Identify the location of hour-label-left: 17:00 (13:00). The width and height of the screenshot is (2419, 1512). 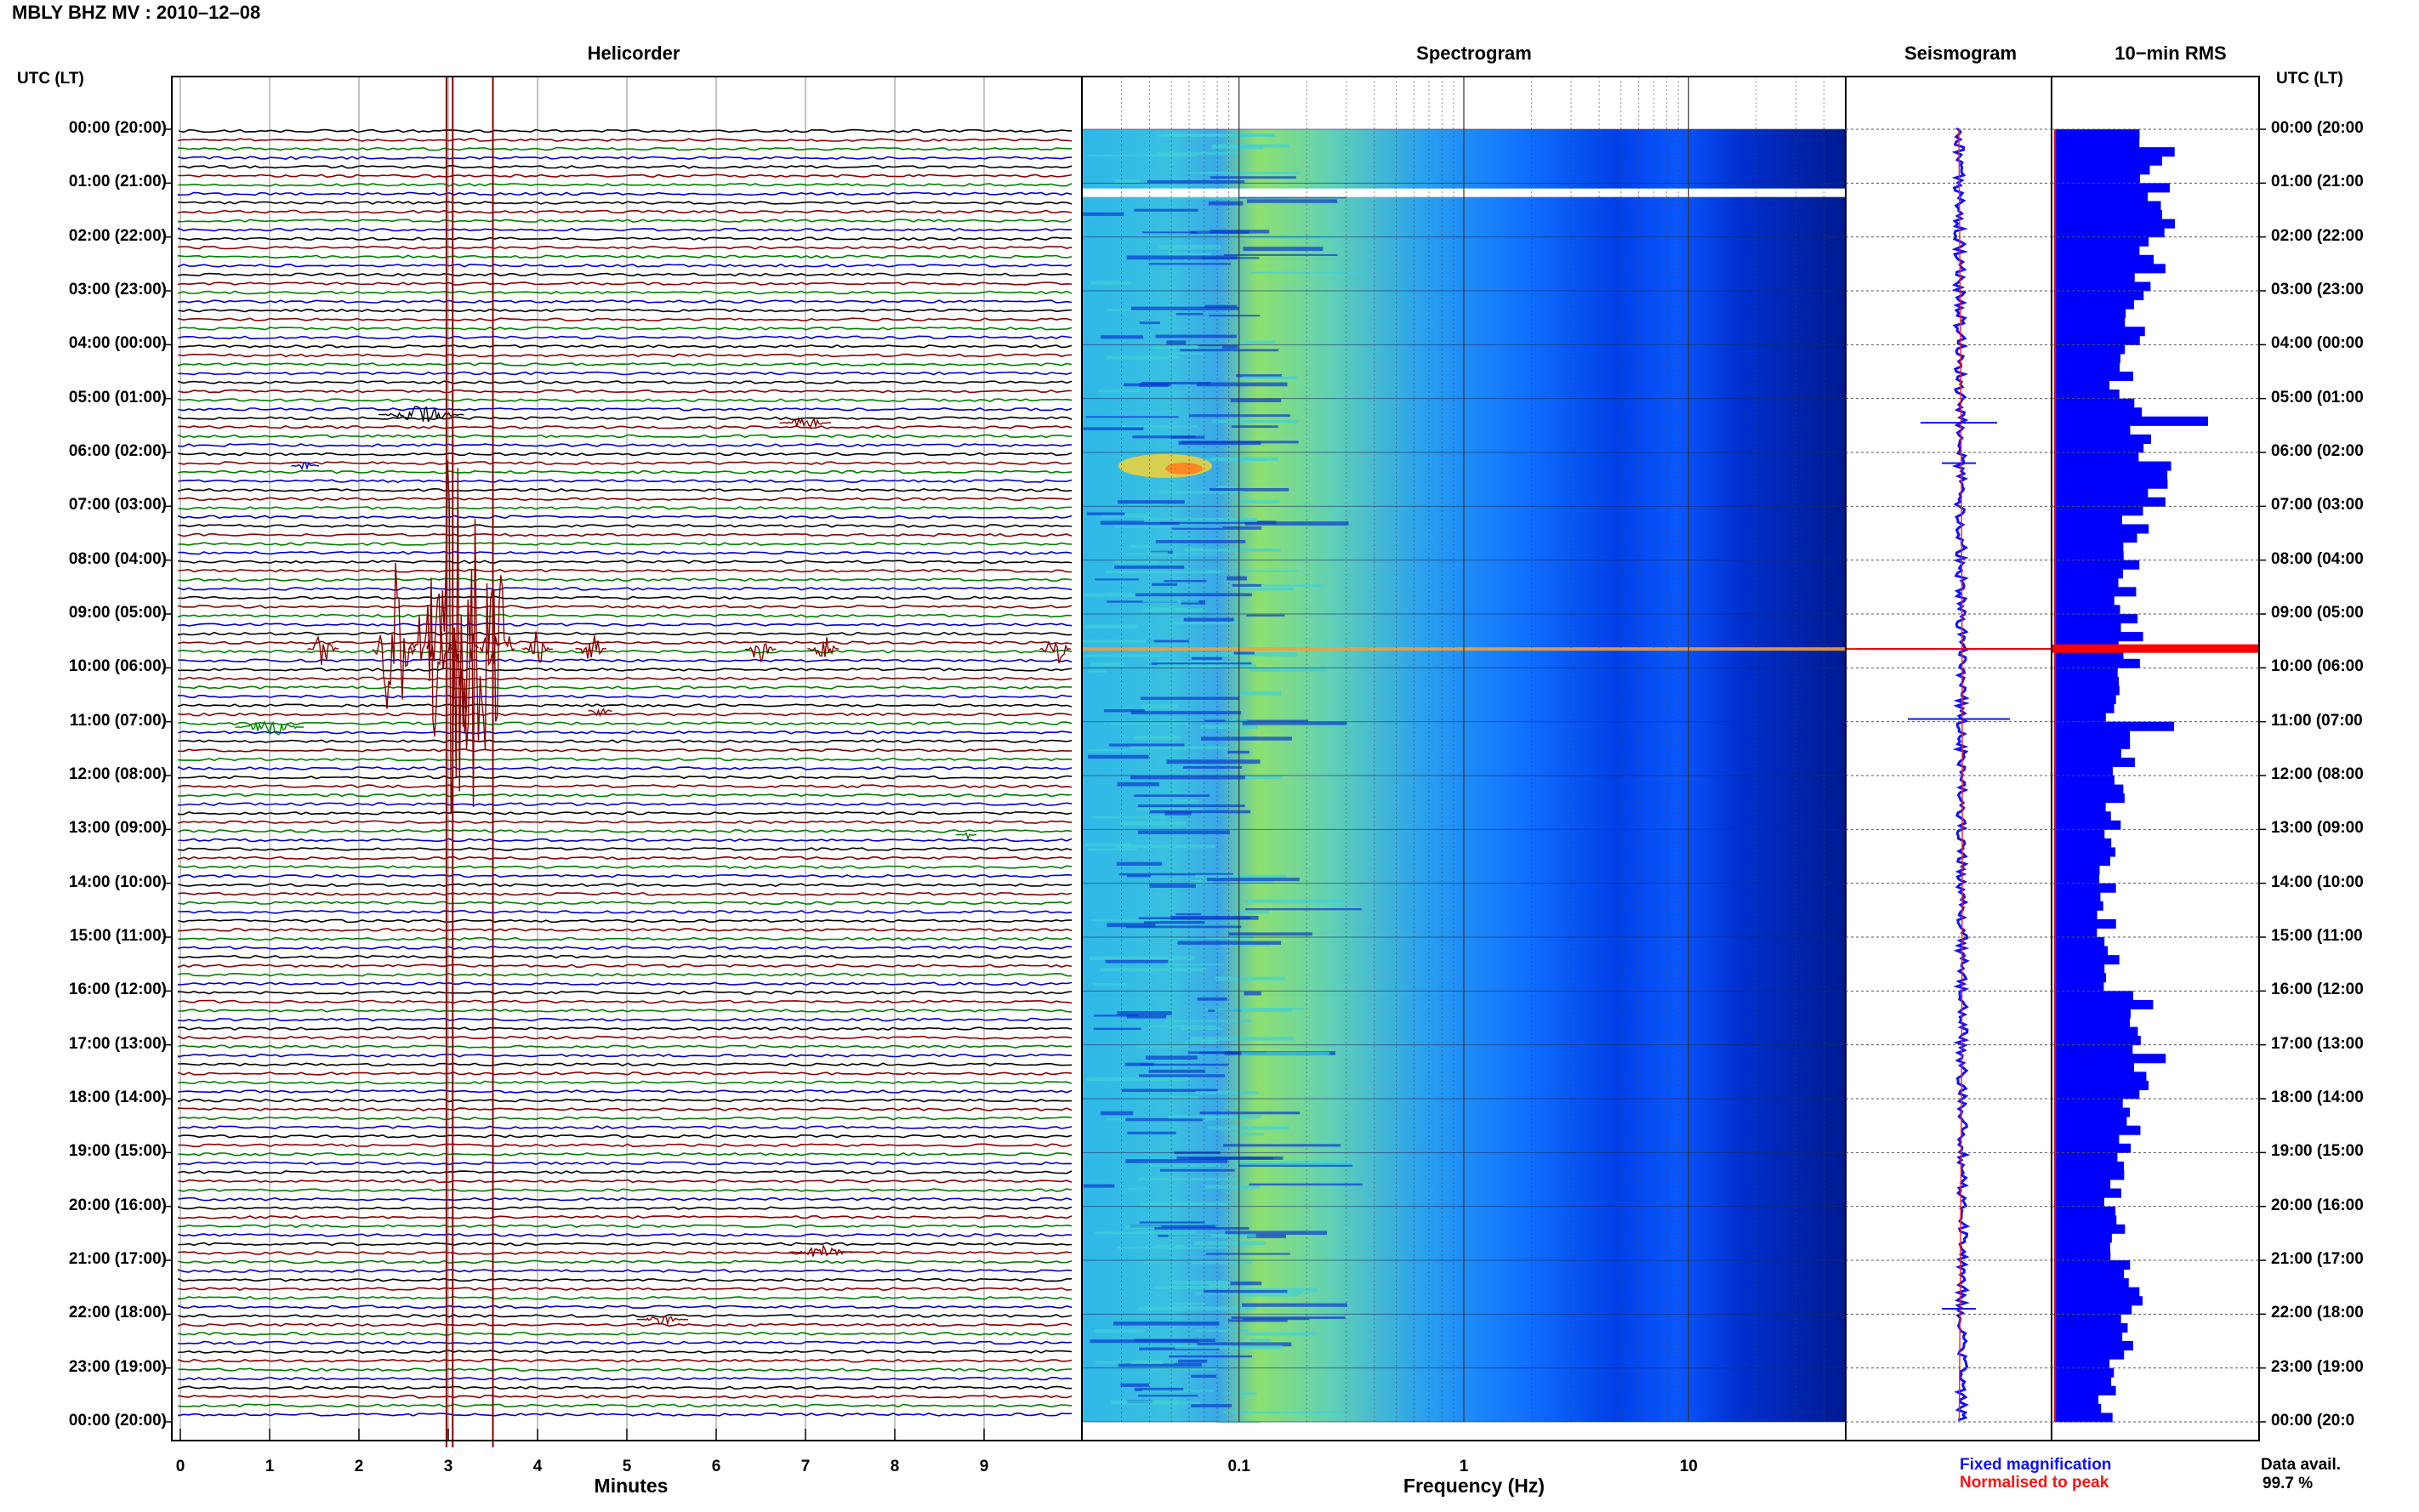
(117, 1043).